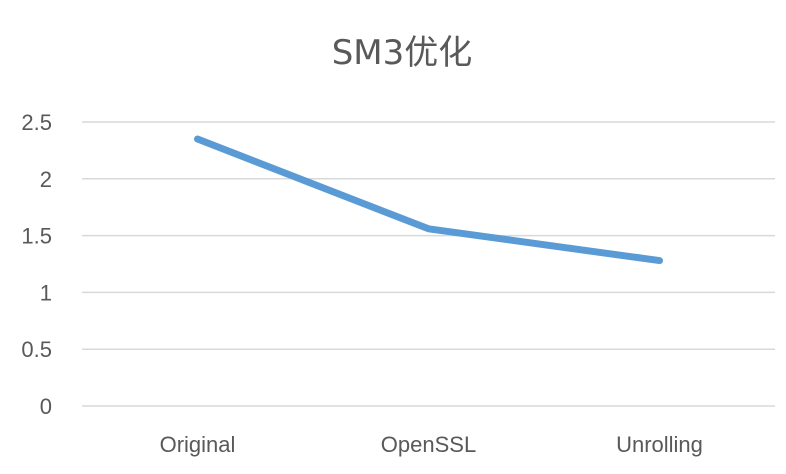 The width and height of the screenshot is (786, 474). Describe the element at coordinates (428, 444) in the screenshot. I see `x-tick-label: OpenSSL` at that location.